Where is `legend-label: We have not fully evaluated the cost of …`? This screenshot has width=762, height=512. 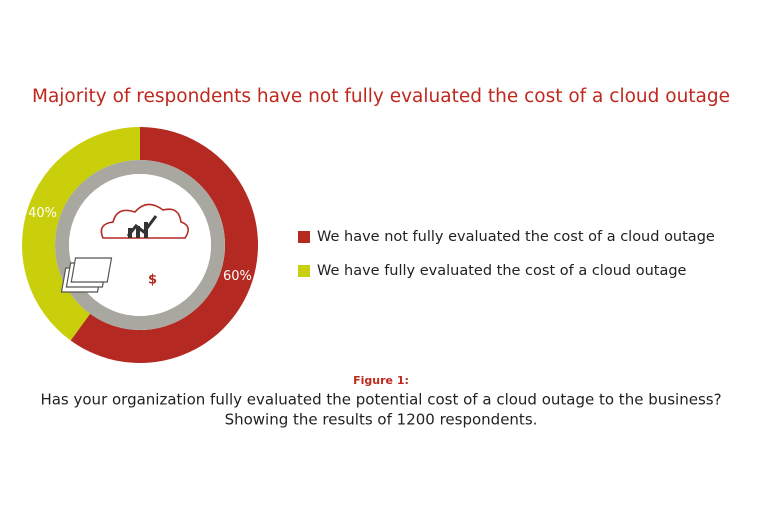 legend-label: We have not fully evaluated the cost of … is located at coordinates (516, 237).